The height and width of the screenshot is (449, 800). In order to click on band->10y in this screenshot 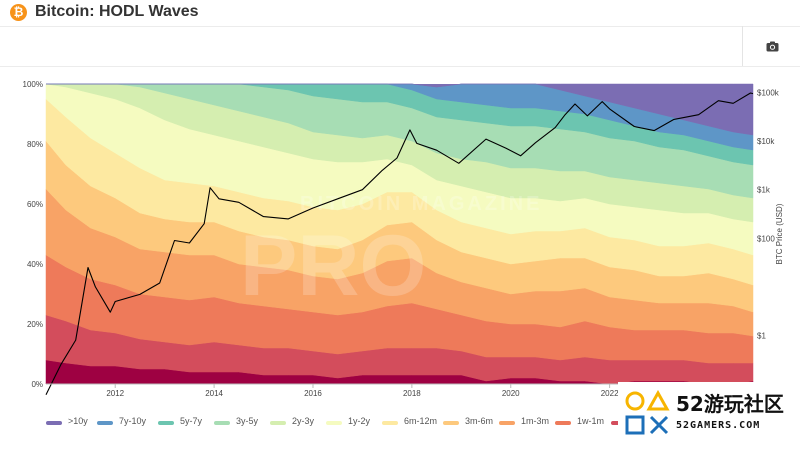, I will do `click(400, 109)`.